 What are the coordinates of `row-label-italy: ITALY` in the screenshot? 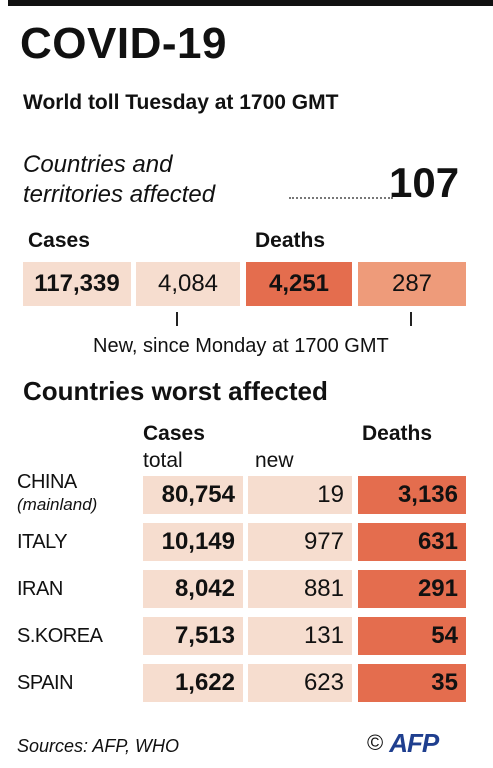 It's located at (42, 542).